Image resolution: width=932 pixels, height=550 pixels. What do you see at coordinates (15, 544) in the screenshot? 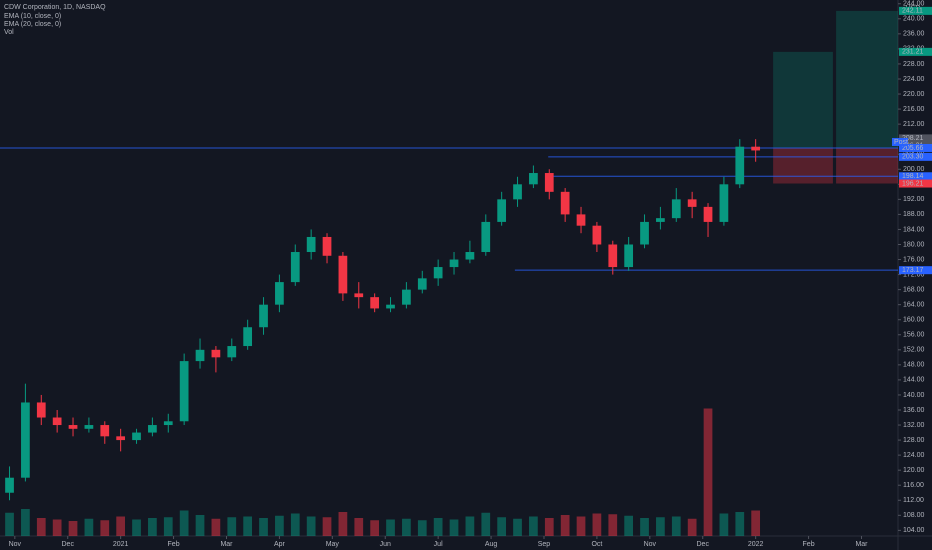
I see `x-tick-label: Nov` at bounding box center [15, 544].